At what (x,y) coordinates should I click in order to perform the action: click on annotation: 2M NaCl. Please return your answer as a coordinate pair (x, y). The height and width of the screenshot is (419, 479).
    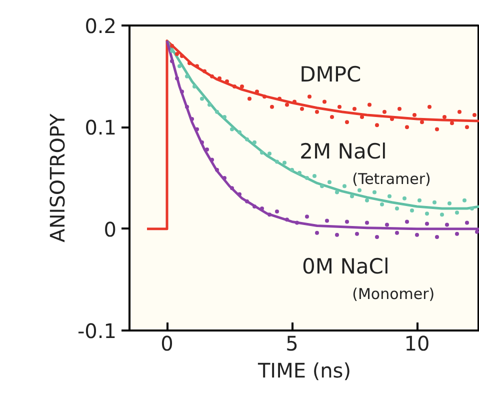
    Looking at the image, I should click on (343, 151).